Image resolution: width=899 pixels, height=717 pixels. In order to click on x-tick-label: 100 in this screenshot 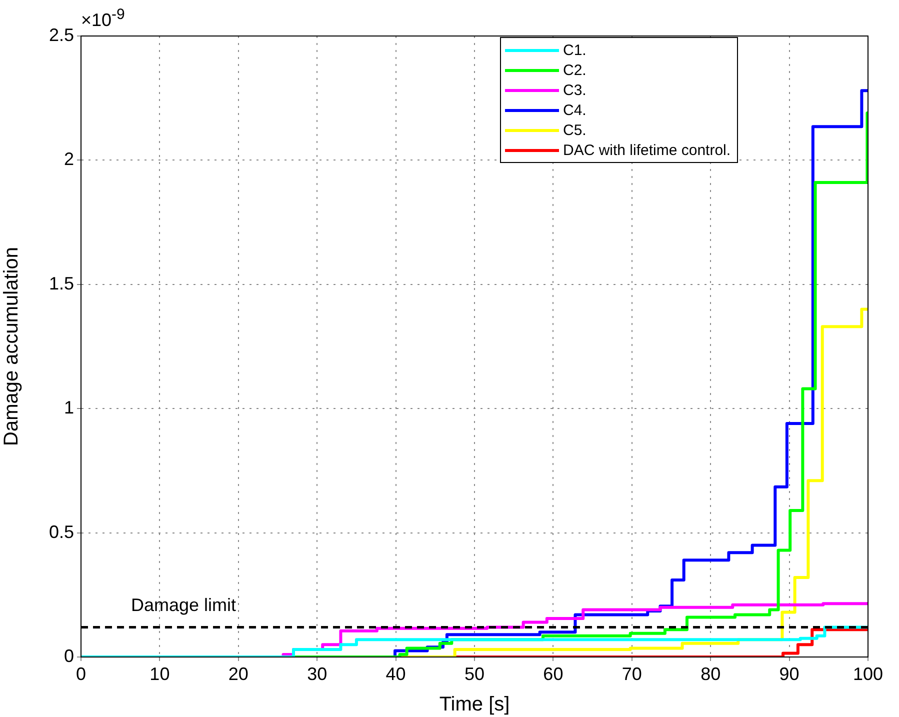, I will do `click(868, 674)`.